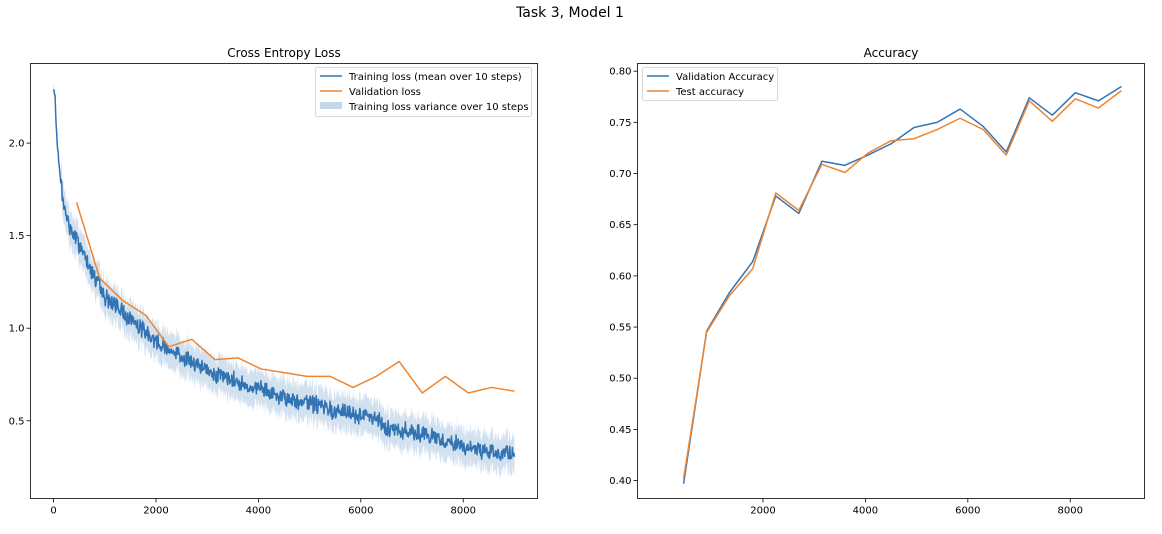 Image resolution: width=1162 pixels, height=534 pixels. I want to click on legend-swatch-variance, so click(331, 105).